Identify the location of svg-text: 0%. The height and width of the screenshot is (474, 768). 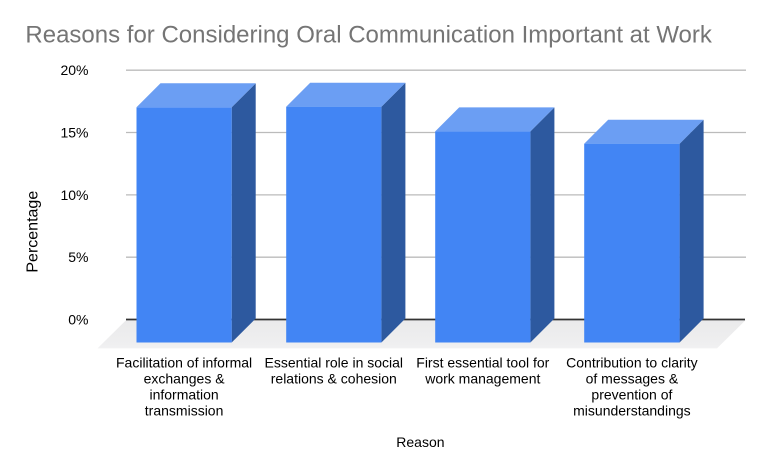
(78, 319).